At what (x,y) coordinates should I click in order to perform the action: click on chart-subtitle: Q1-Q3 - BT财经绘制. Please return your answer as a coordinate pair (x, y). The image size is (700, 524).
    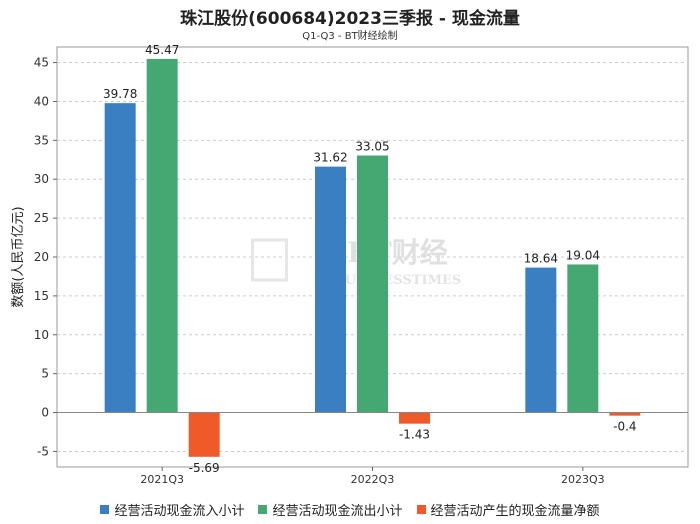
    Looking at the image, I should click on (350, 36).